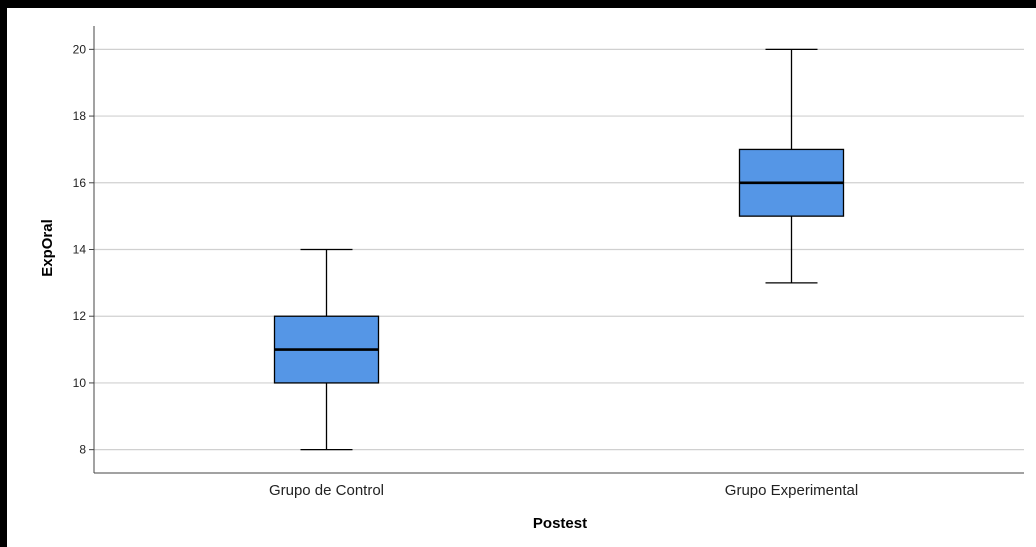 The width and height of the screenshot is (1036, 547). Describe the element at coordinates (80, 383) in the screenshot. I see `y-tick-label: 10` at that location.